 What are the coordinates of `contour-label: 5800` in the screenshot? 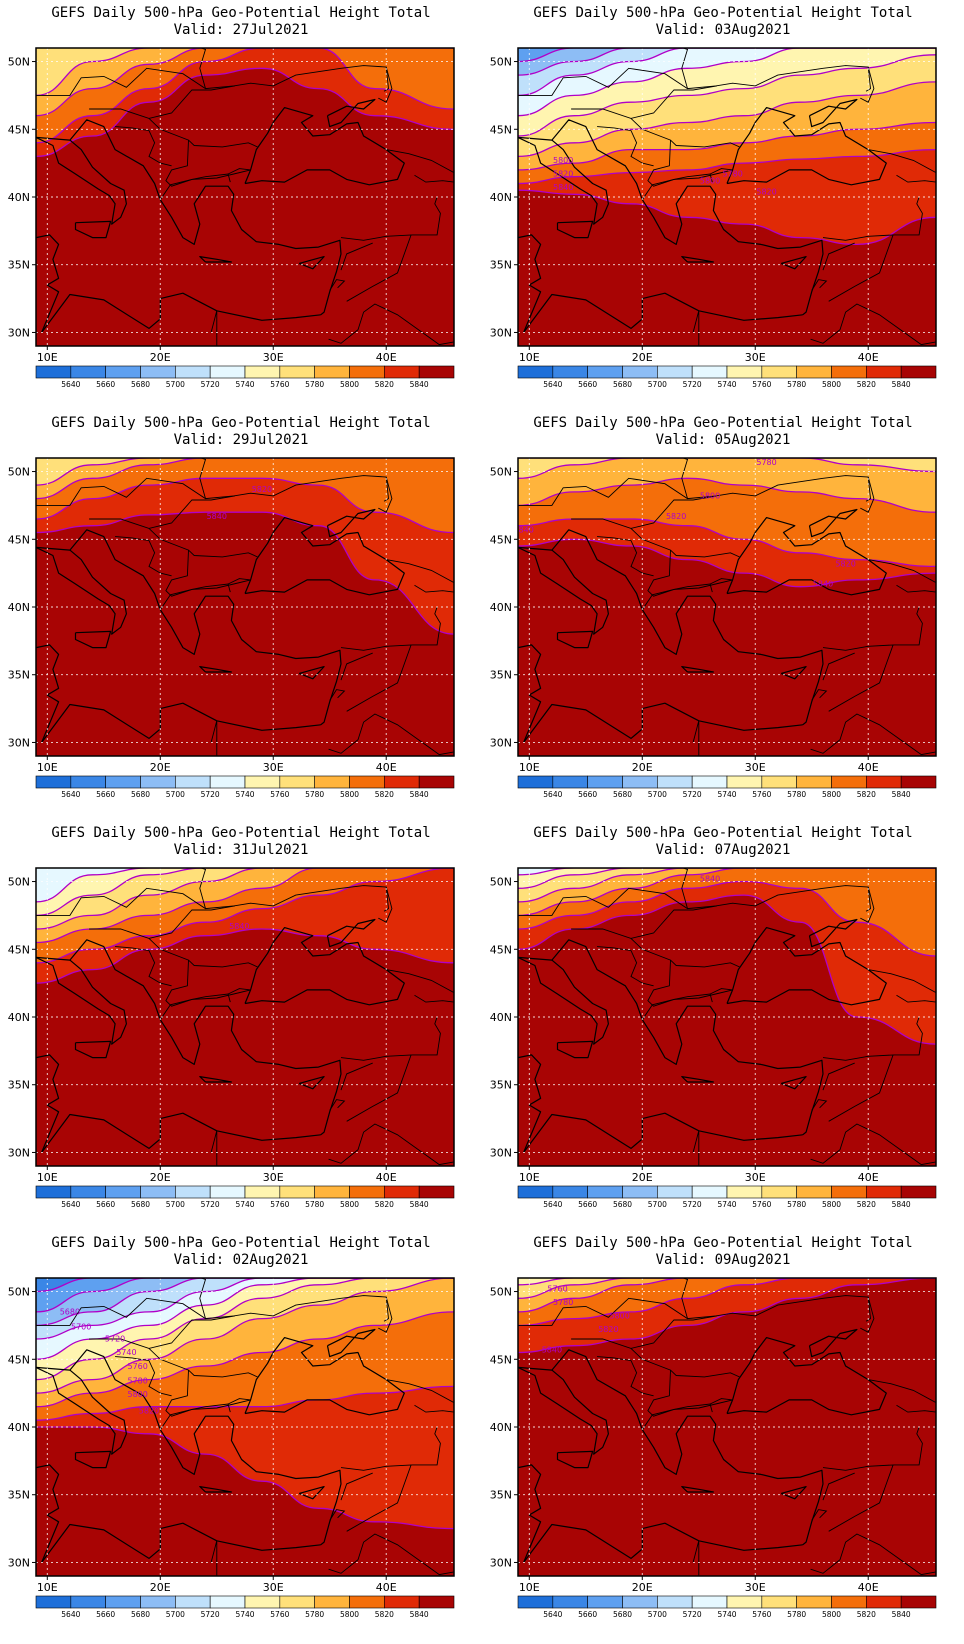 It's located at (710, 180).